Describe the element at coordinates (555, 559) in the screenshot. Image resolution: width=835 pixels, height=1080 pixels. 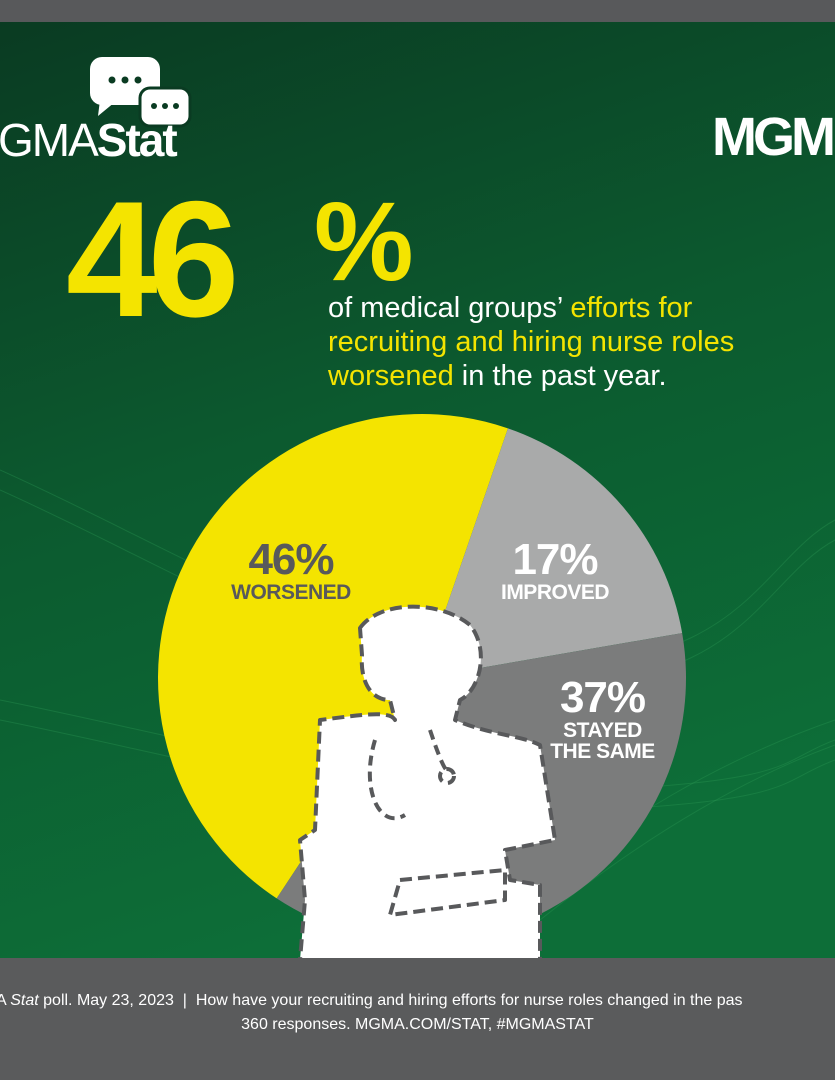
I see `value-label: 17%` at that location.